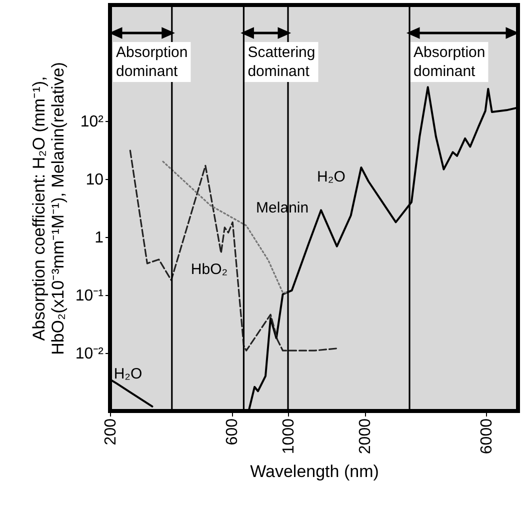  I want to click on y-tick-label: 10, so click(95, 180).